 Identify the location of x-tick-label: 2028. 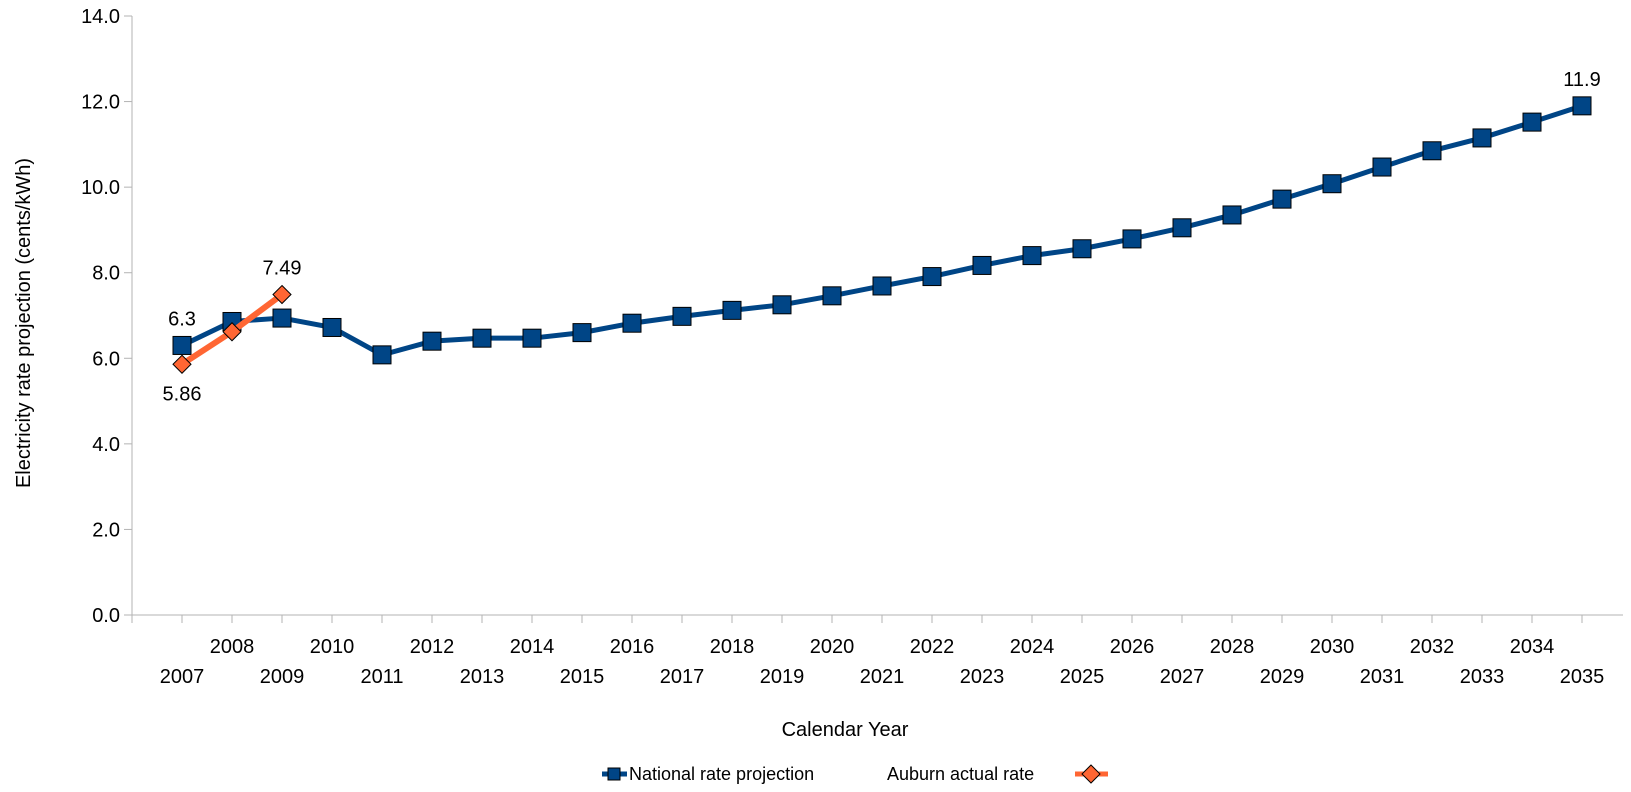
(1232, 647).